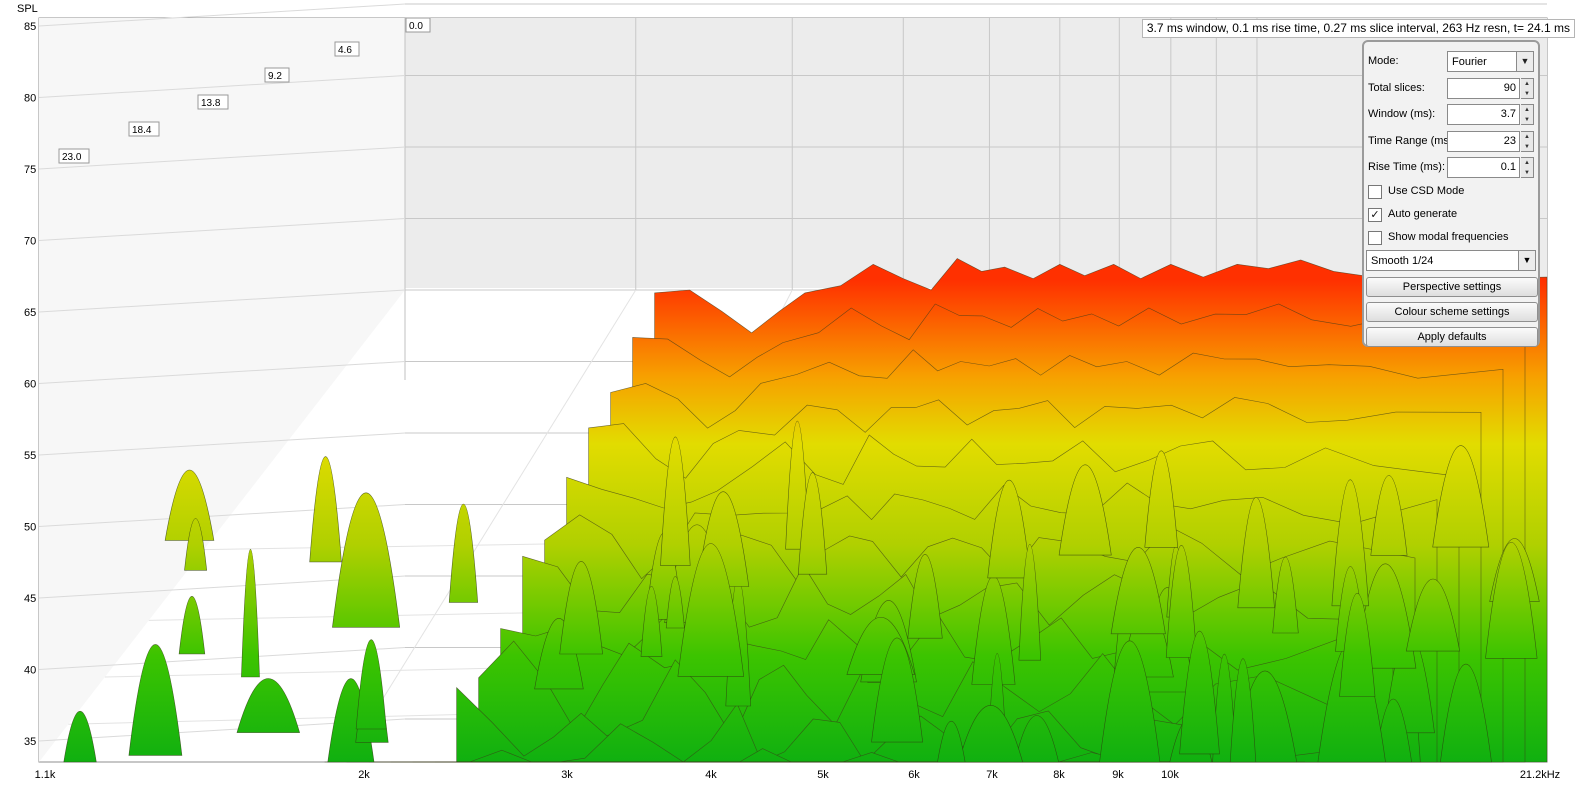 The image size is (1592, 799). What do you see at coordinates (1118, 775) in the screenshot?
I see `x-tick-label: 9k` at bounding box center [1118, 775].